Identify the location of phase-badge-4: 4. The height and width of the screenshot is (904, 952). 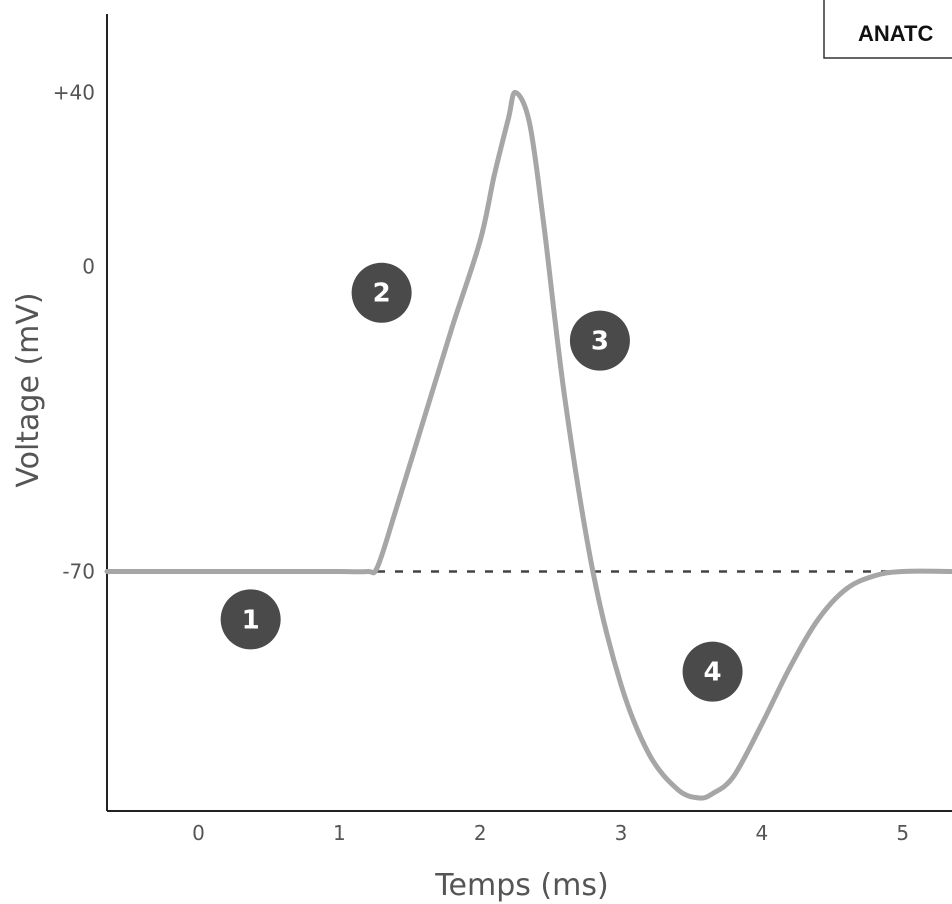
(712, 671).